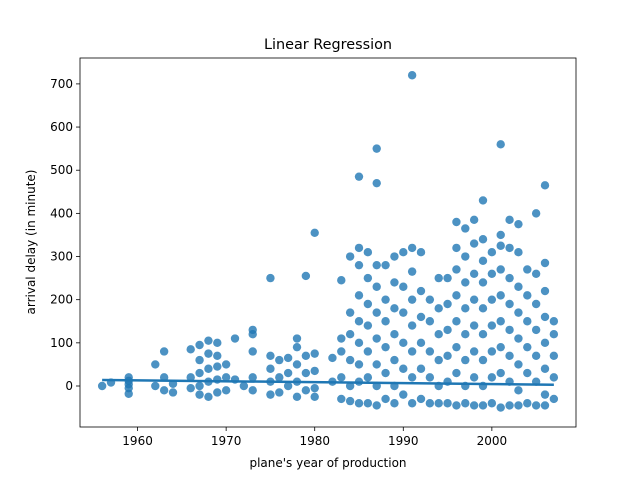  What do you see at coordinates (328, 45) in the screenshot?
I see `chart-title: Linear Regression` at bounding box center [328, 45].